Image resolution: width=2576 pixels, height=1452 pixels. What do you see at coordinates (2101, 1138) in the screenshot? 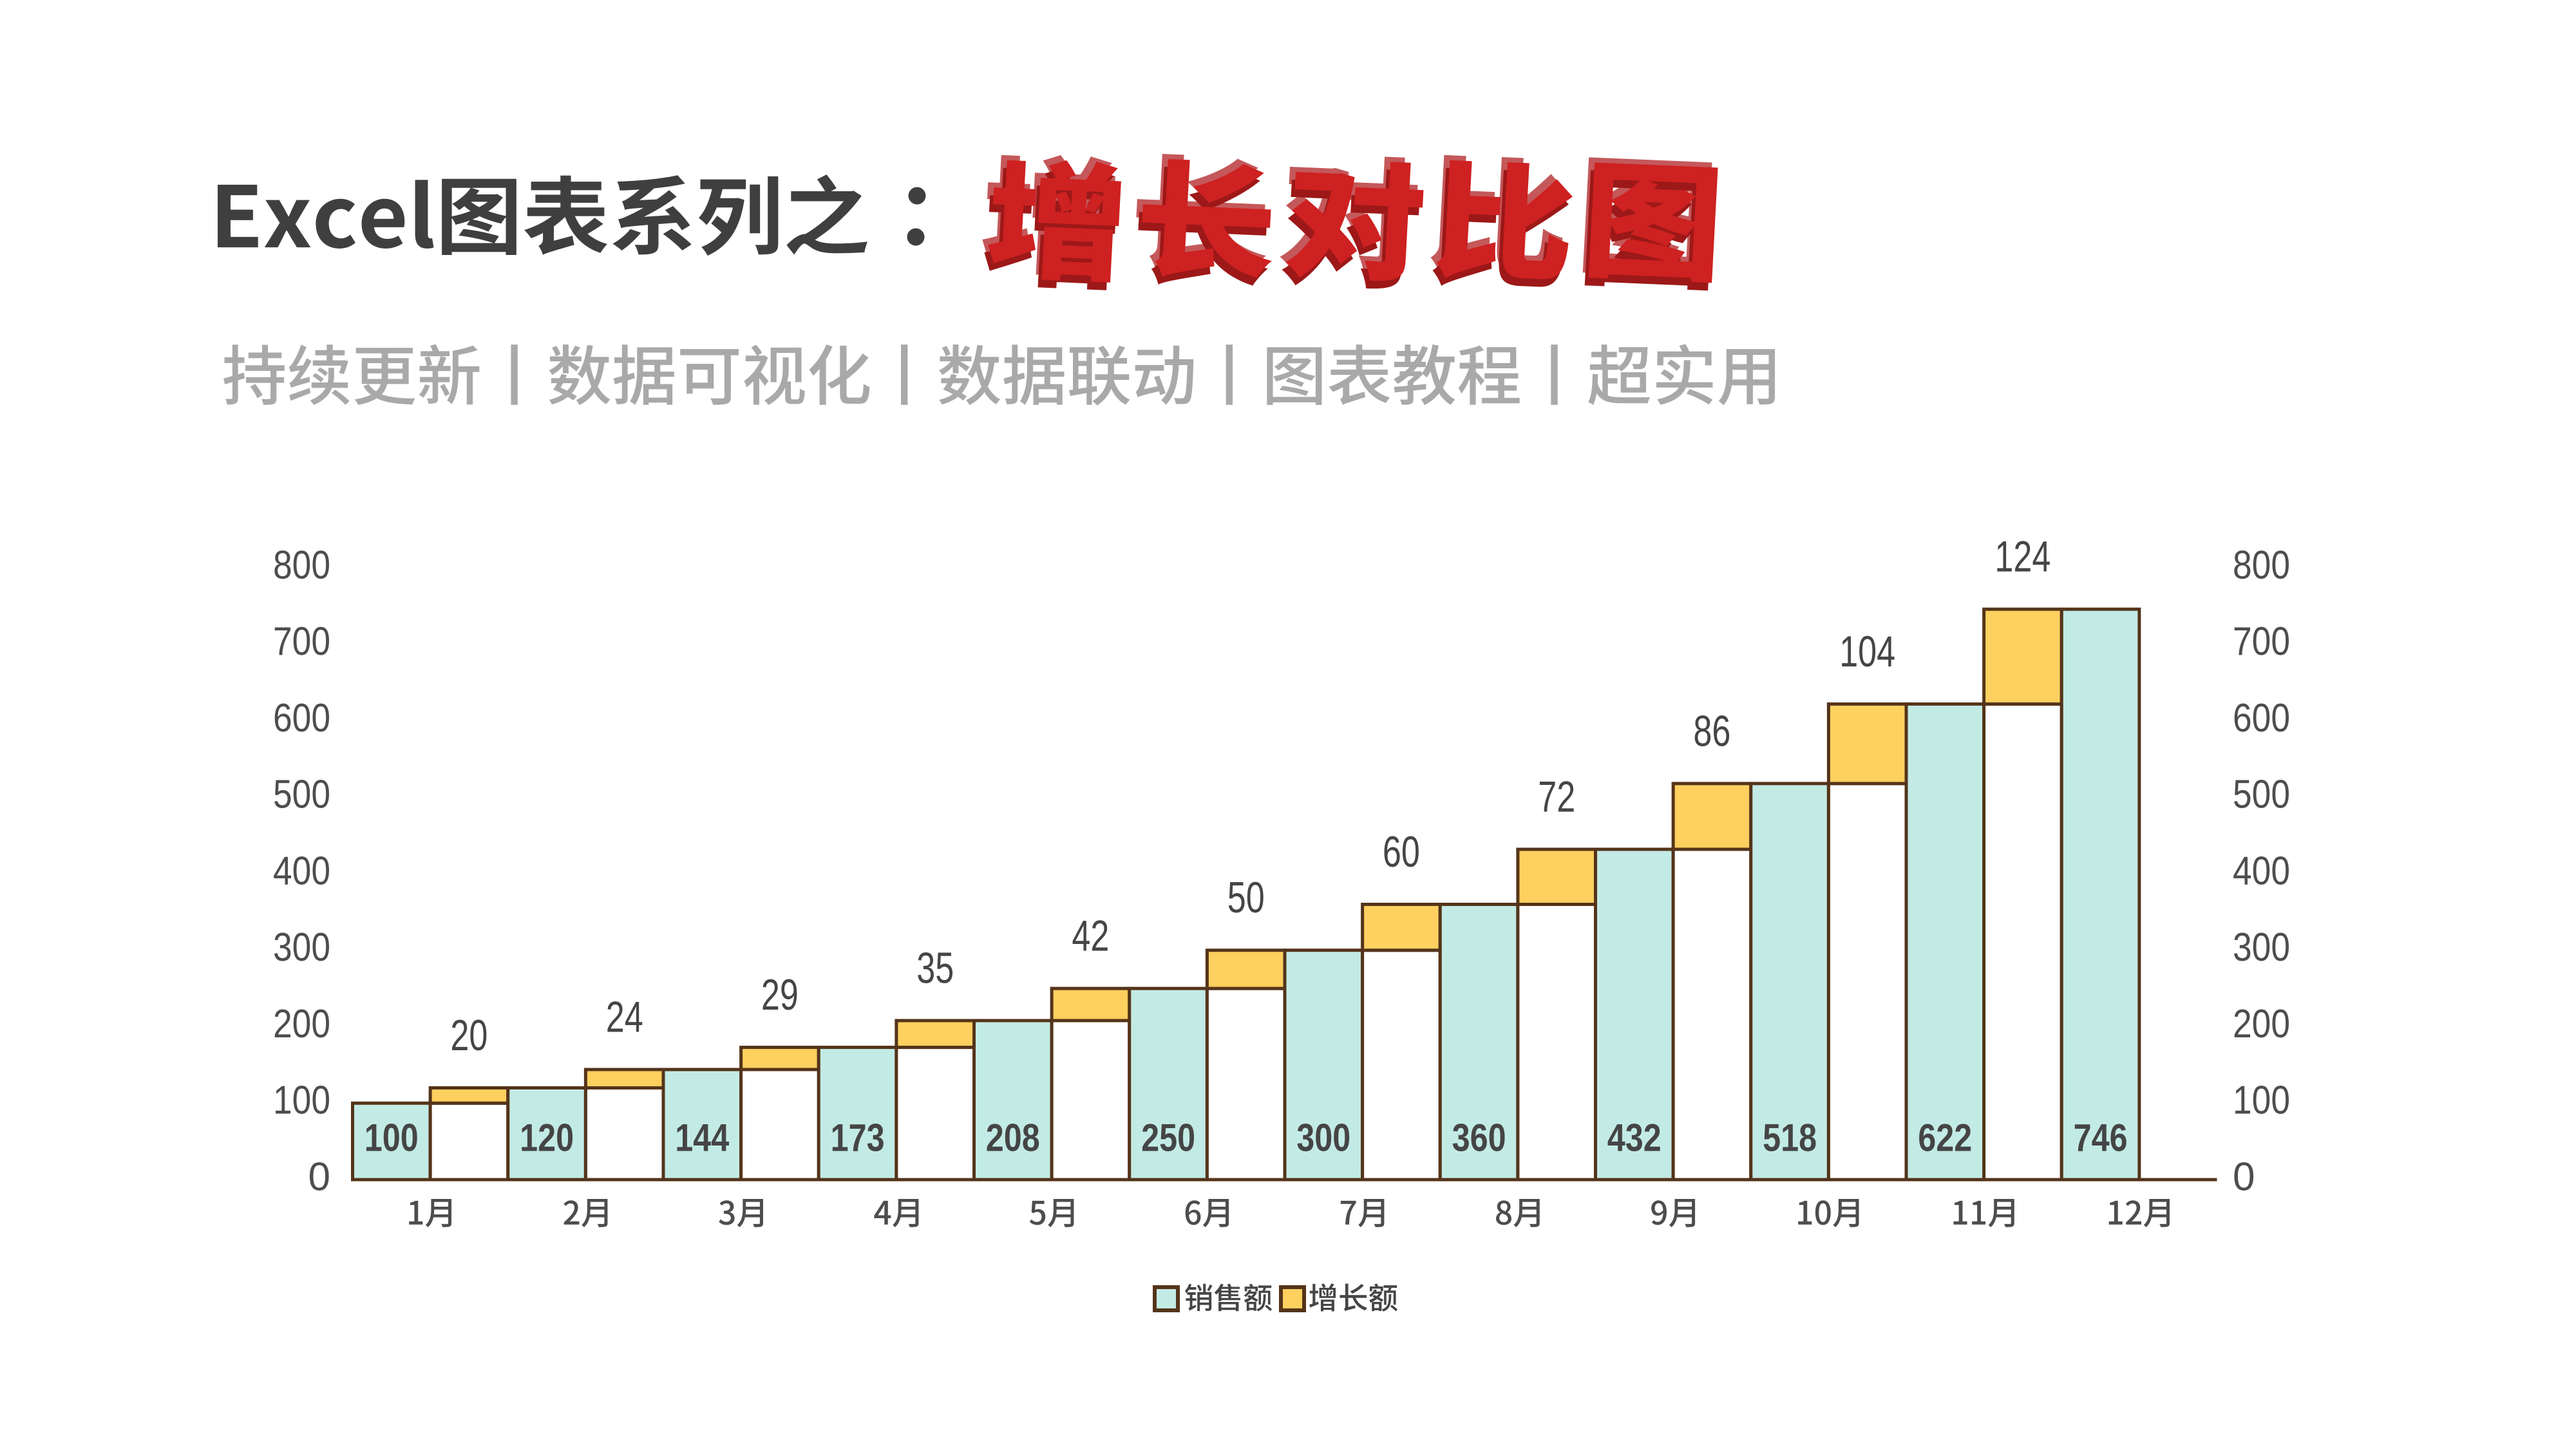
I see `svg-text: 746` at bounding box center [2101, 1138].